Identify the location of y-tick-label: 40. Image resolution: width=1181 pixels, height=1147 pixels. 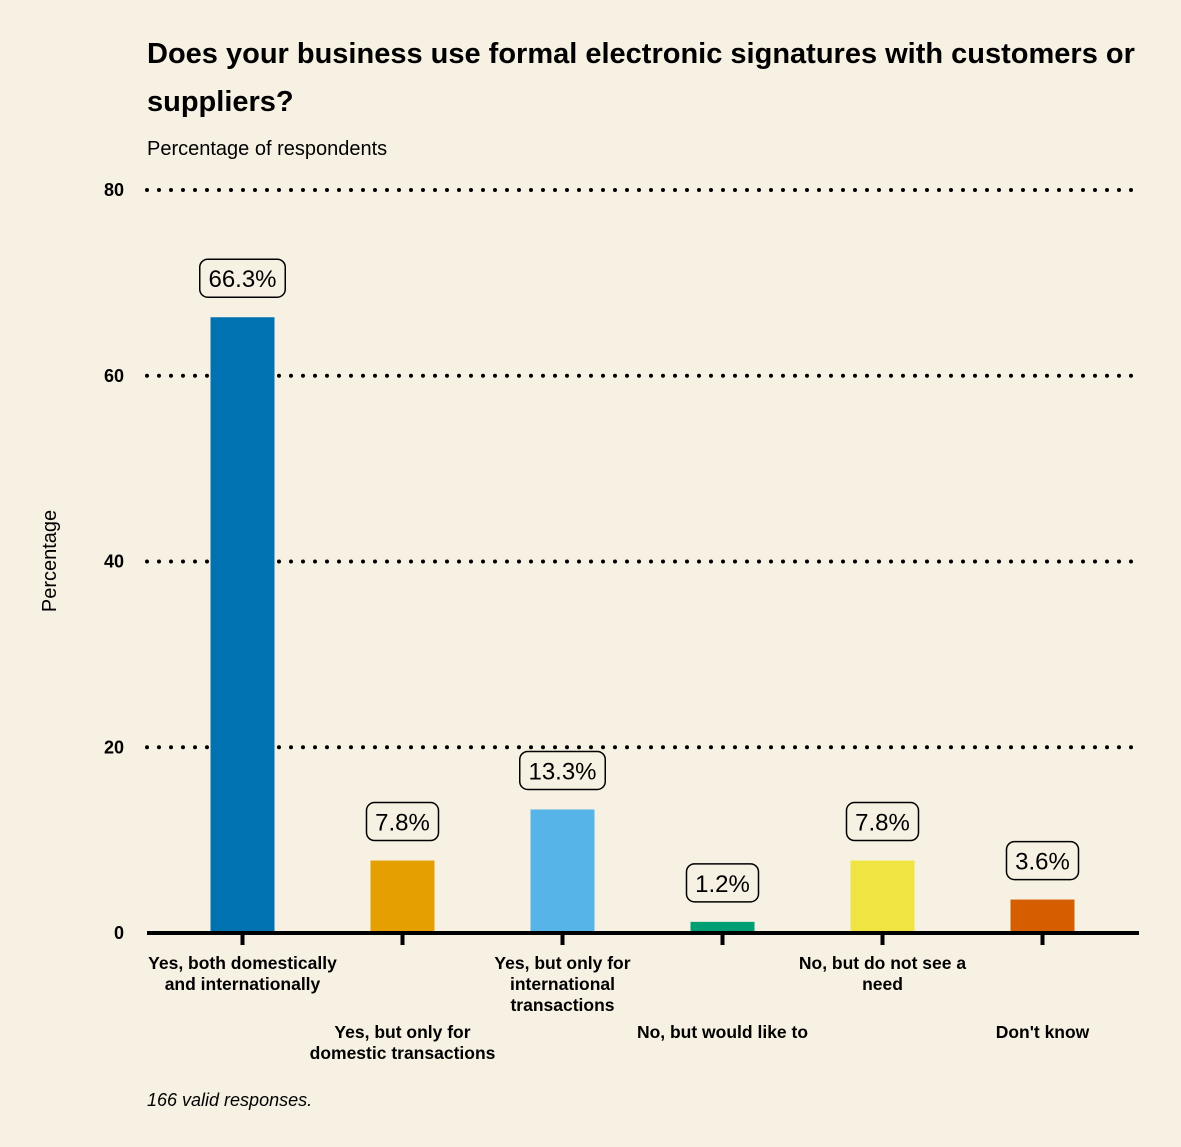
(114, 562).